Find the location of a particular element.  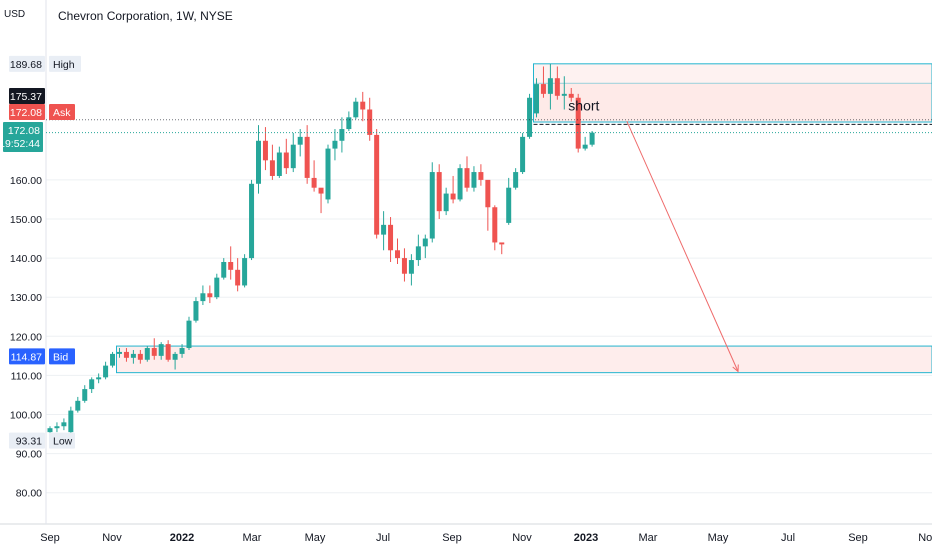

ask-label-box is located at coordinates (62, 112).